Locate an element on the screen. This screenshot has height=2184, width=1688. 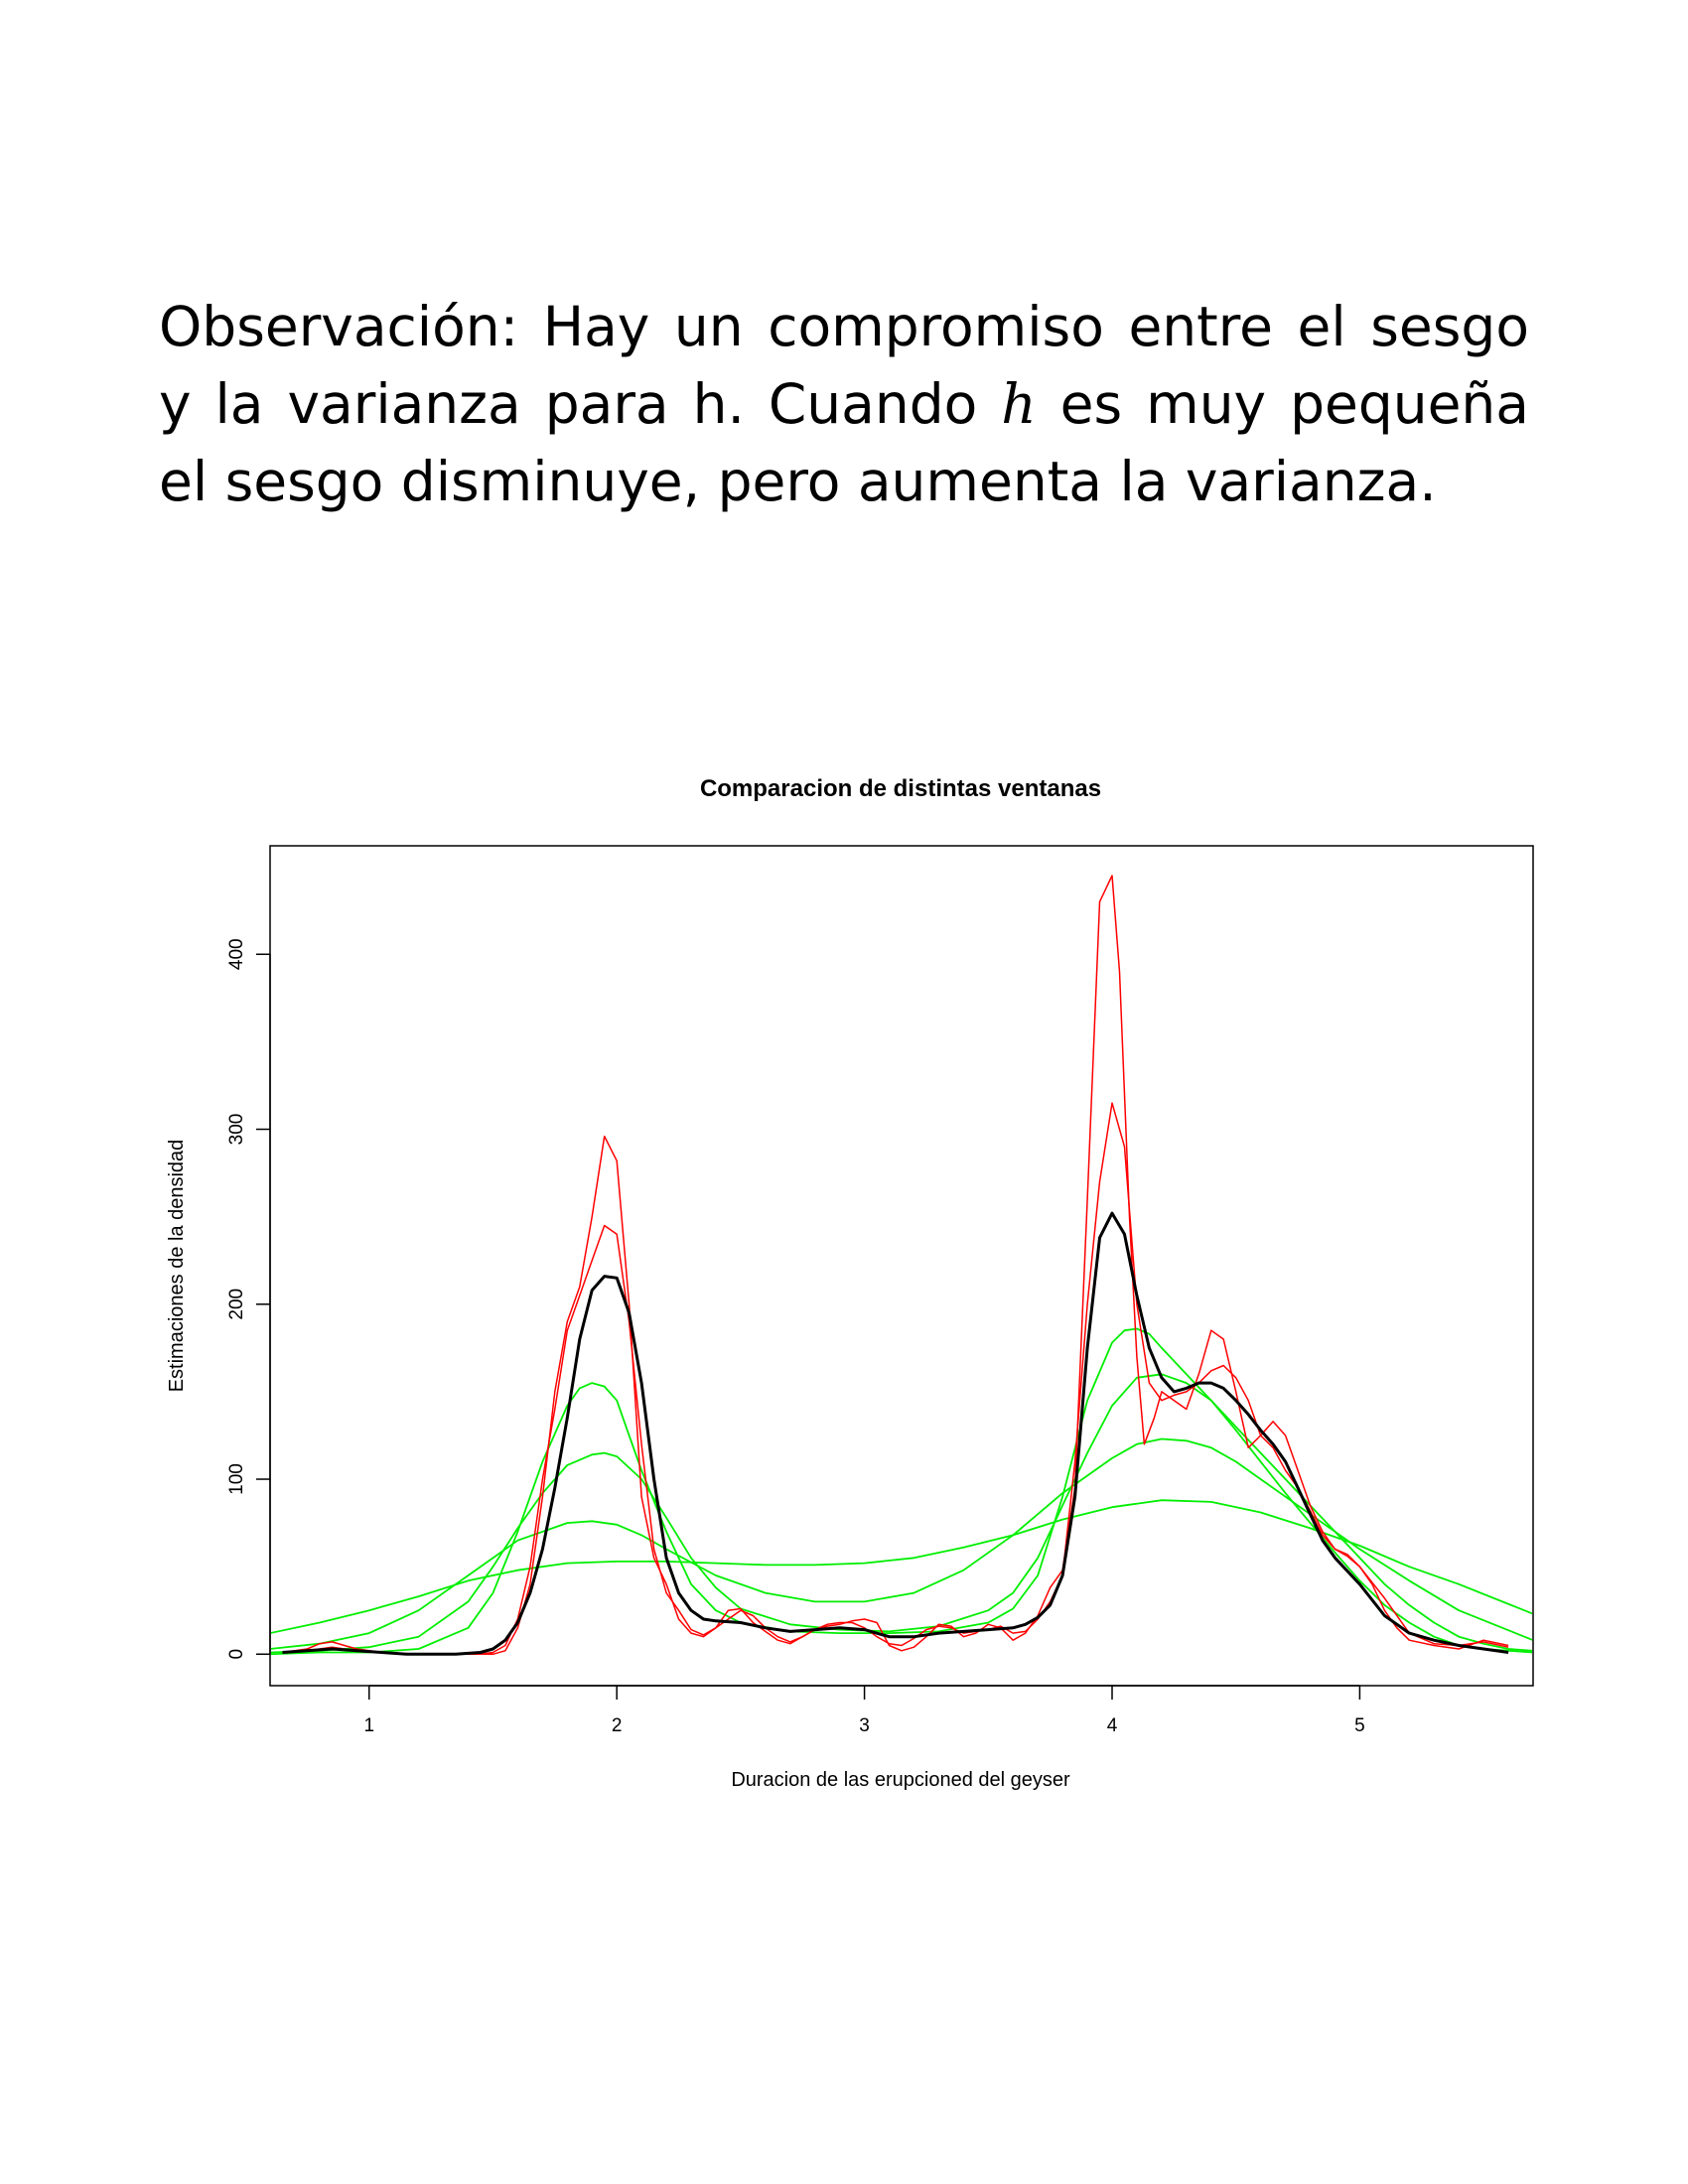
x-tick-label: 5 is located at coordinates (1359, 1725).